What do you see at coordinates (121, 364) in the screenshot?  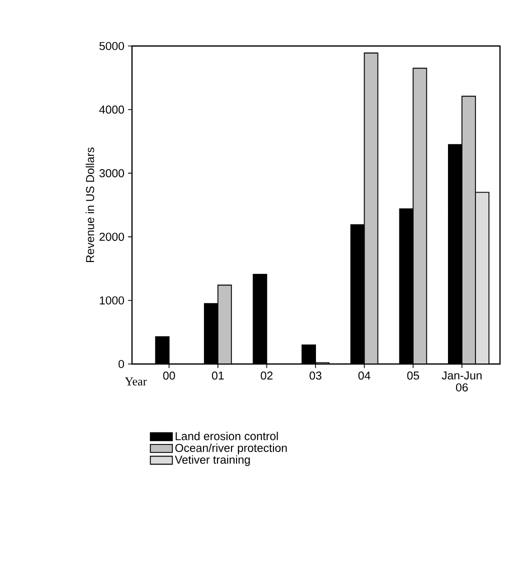 I see `y-tick-label: 0` at bounding box center [121, 364].